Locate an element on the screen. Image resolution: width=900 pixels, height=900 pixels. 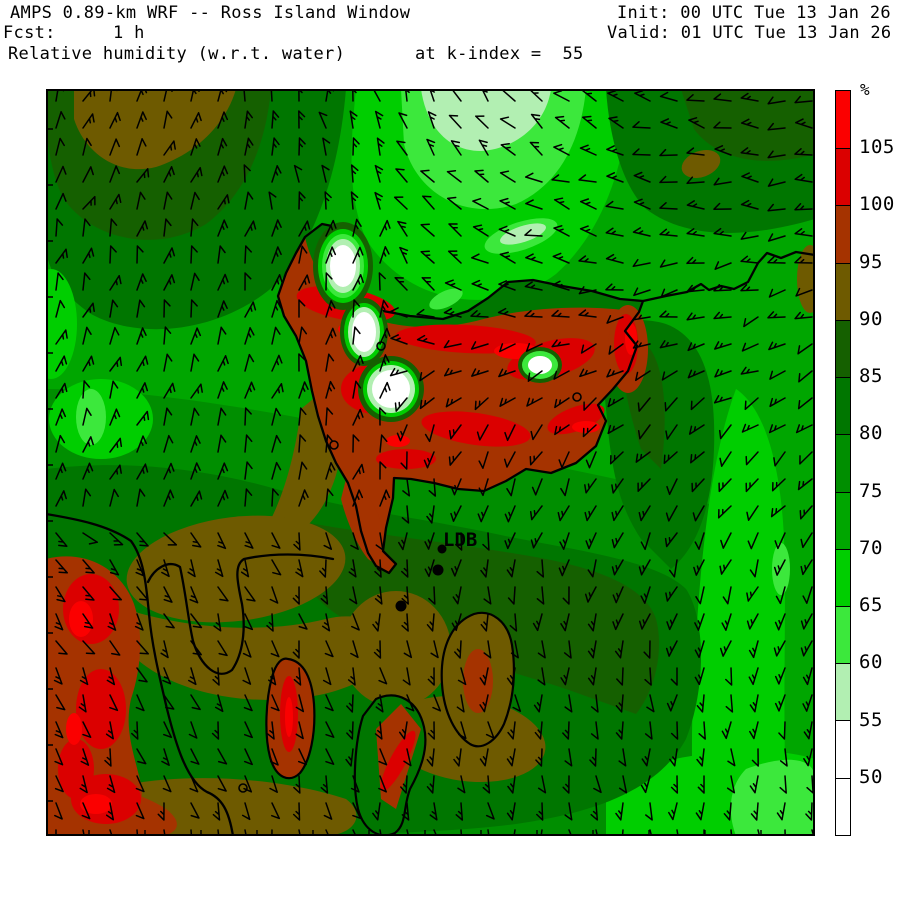
colorbar-tick-label: 105 is located at coordinates (877, 147).